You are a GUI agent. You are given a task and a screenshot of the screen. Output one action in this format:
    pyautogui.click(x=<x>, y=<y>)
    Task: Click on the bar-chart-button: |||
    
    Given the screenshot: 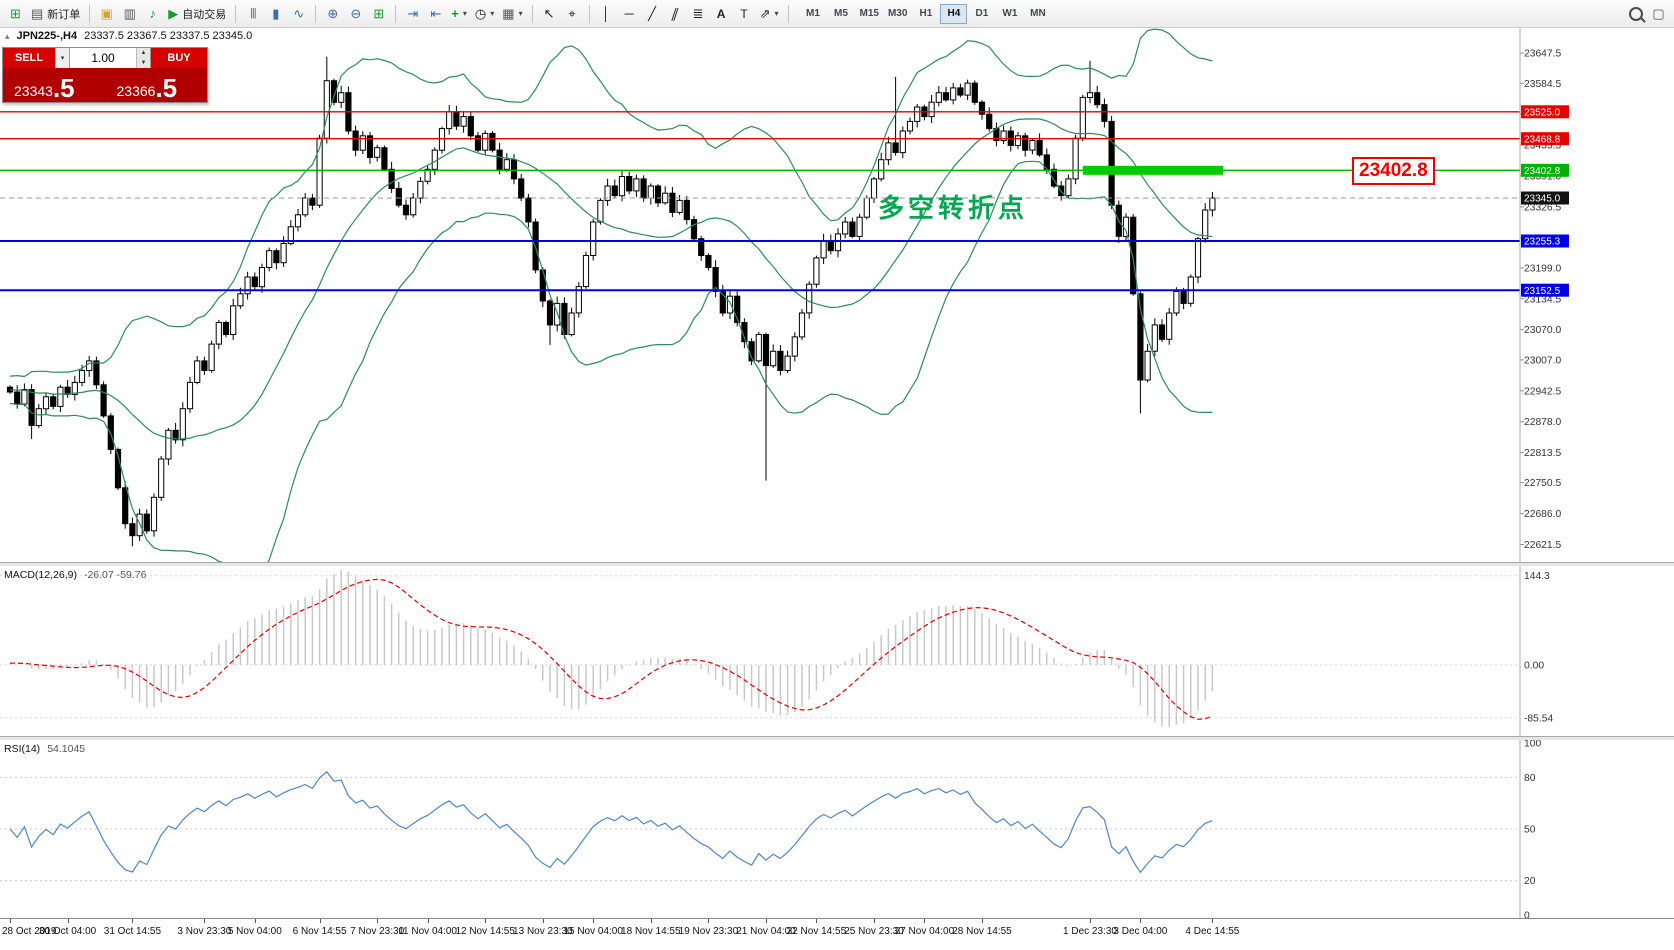 What is the action you would take?
    pyautogui.click(x=252, y=14)
    